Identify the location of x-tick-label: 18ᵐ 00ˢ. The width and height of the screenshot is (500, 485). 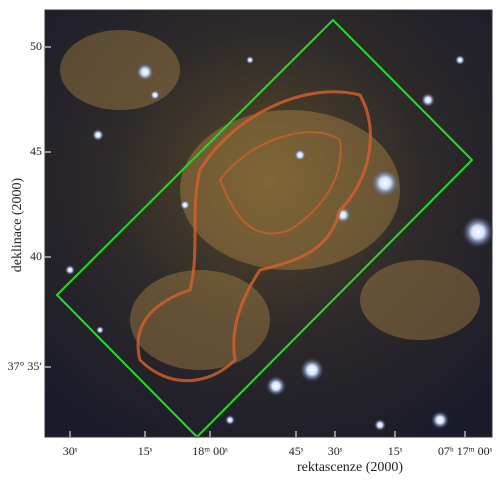
(210, 451).